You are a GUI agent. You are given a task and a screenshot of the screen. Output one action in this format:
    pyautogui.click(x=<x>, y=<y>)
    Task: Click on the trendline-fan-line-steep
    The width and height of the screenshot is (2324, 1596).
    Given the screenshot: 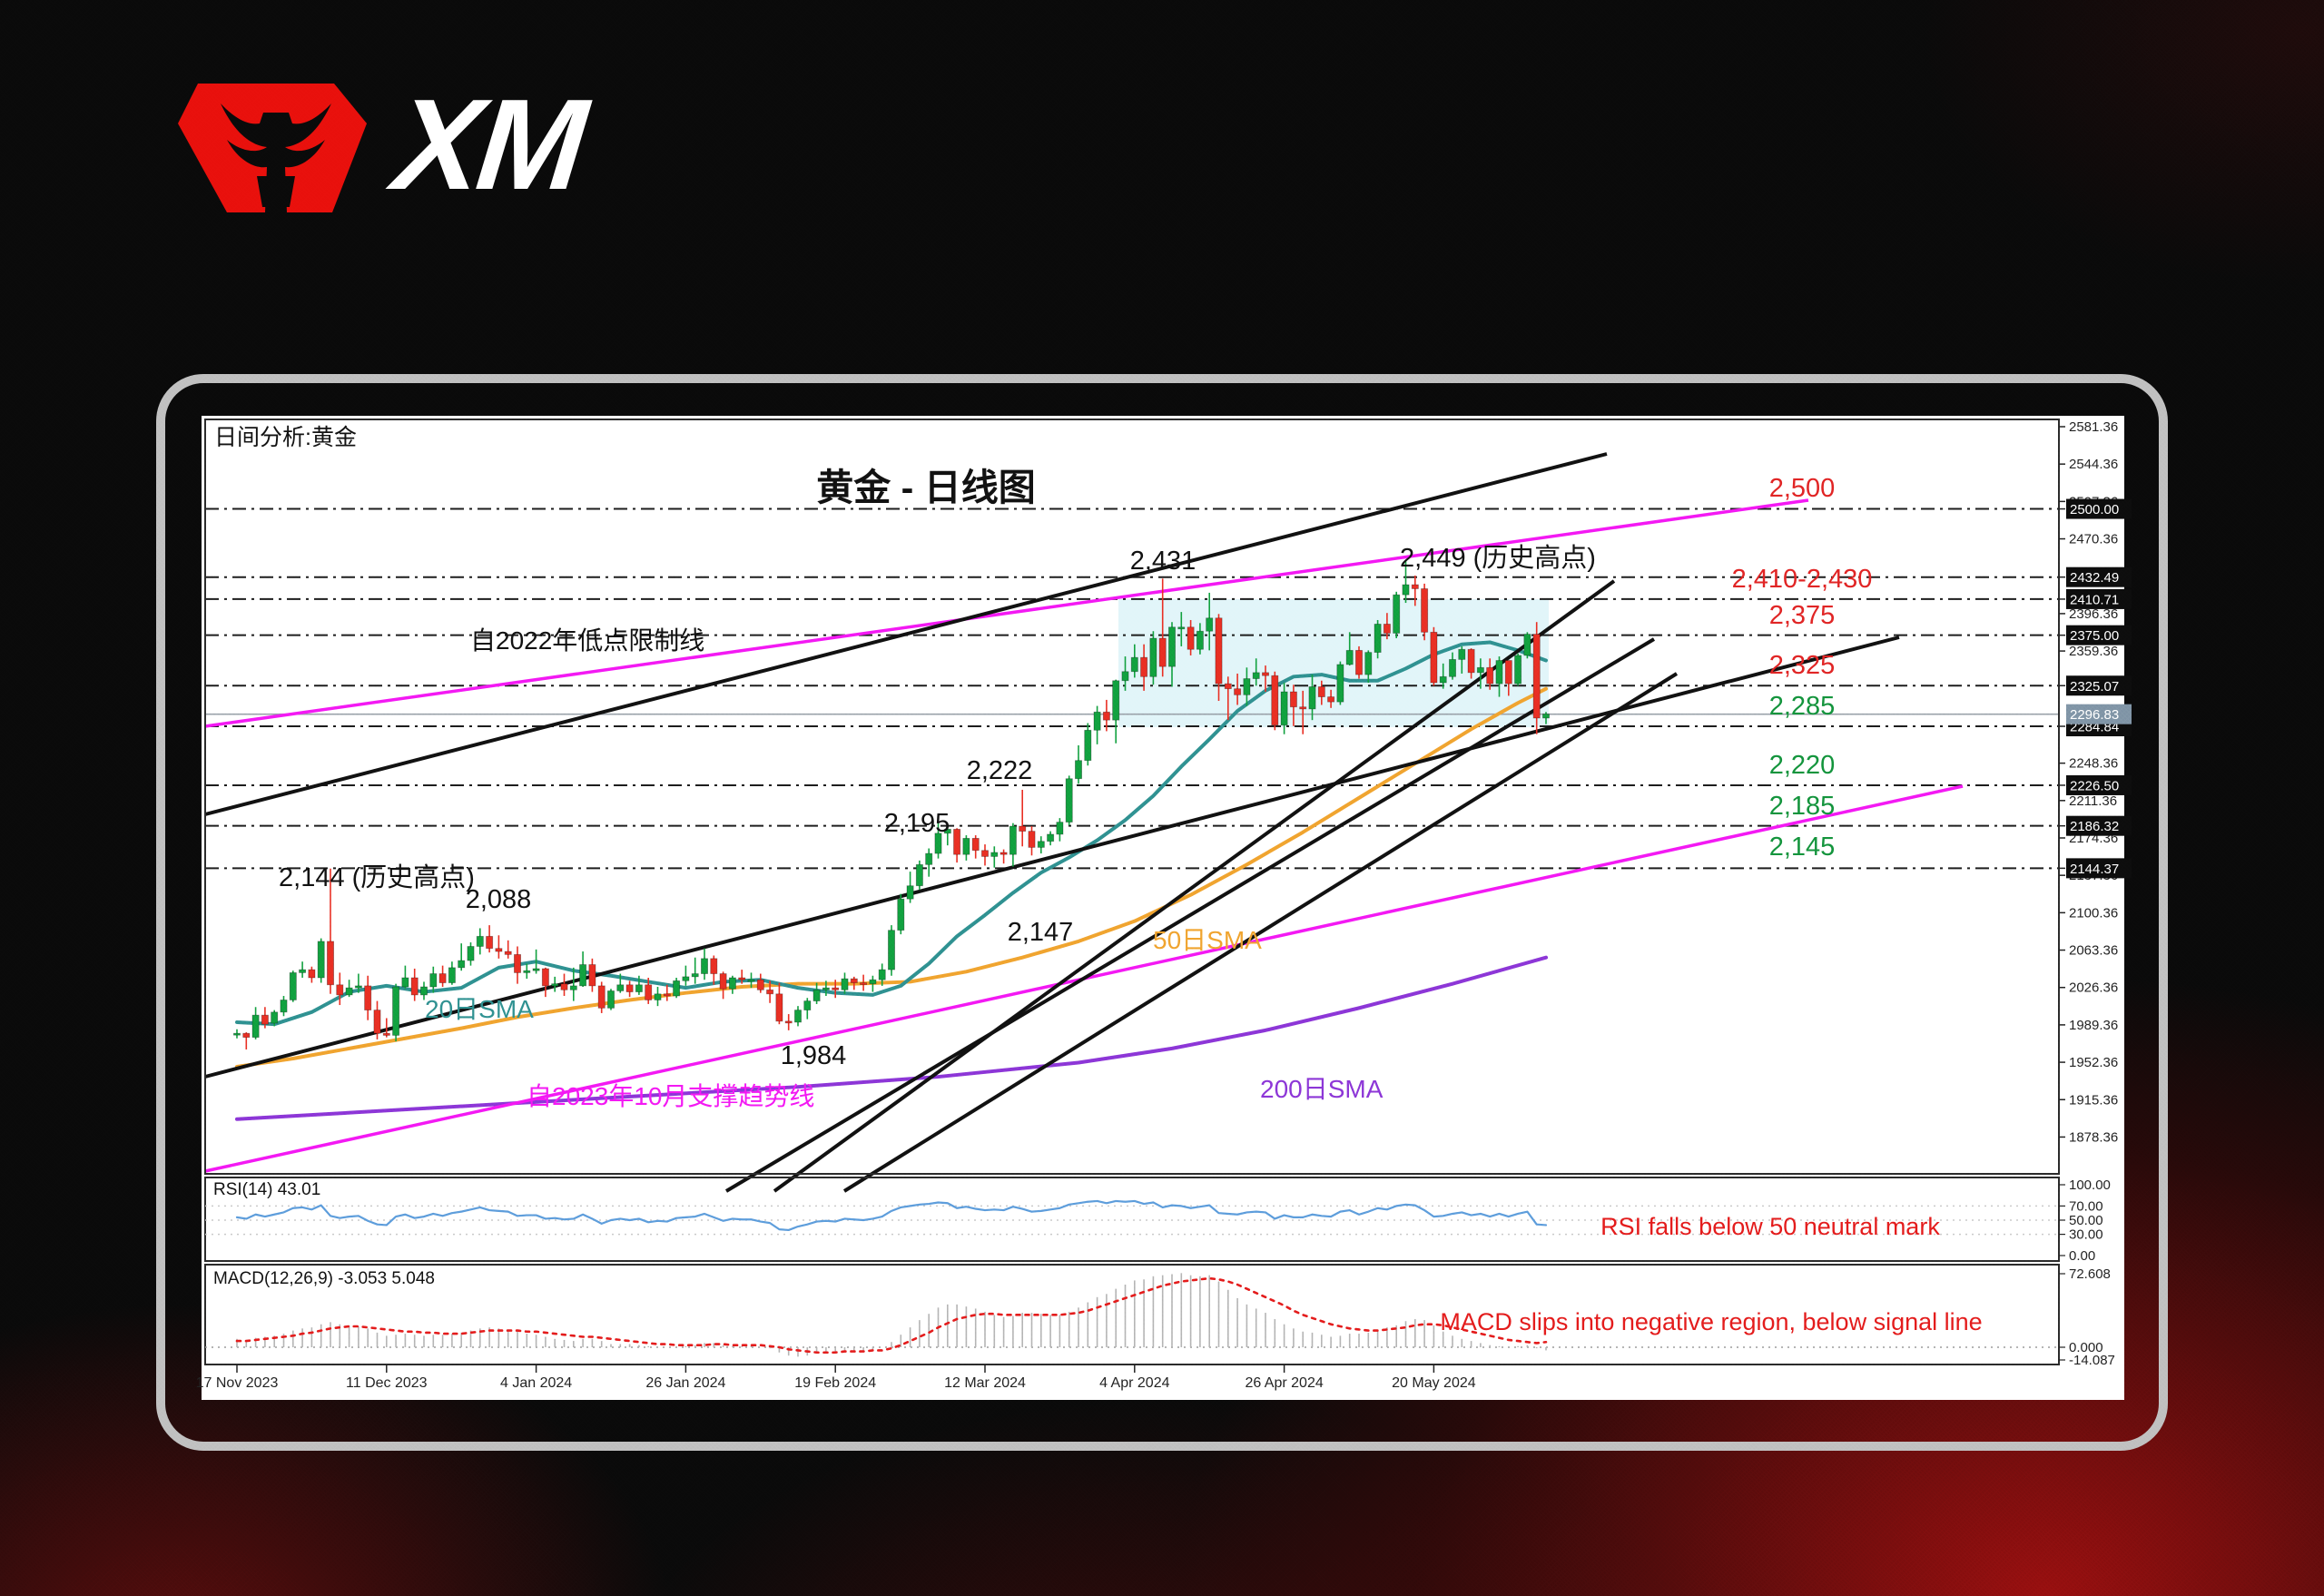 What is the action you would take?
    pyautogui.click(x=1194, y=886)
    